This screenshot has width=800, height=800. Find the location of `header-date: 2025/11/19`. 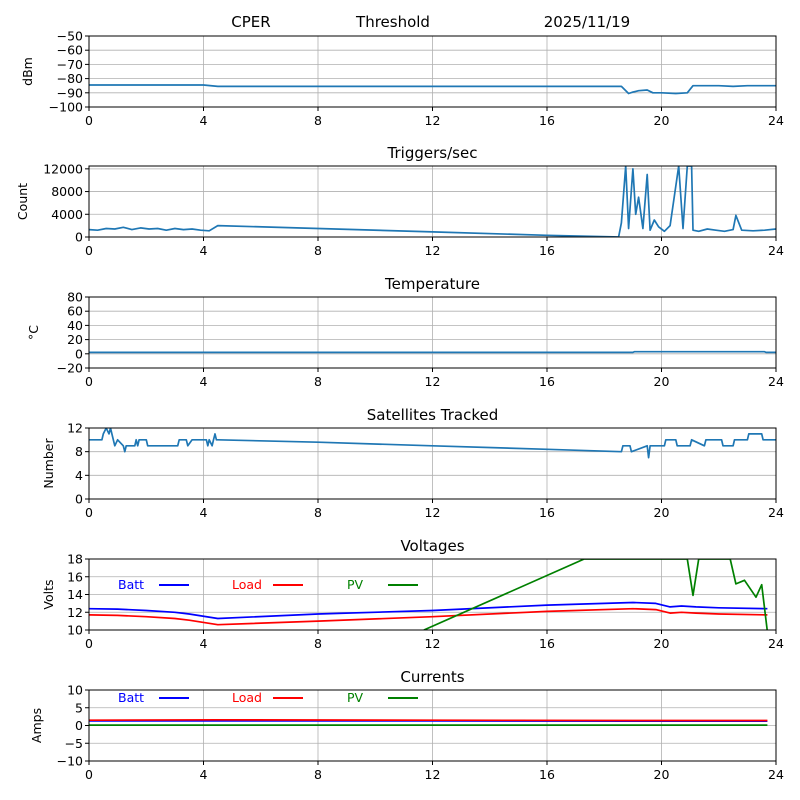

header-date: 2025/11/19 is located at coordinates (587, 22).